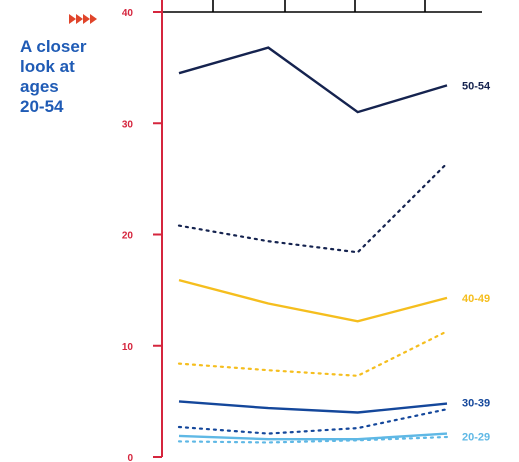 Image resolution: width=519 pixels, height=462 pixels. I want to click on y-tick-label-40: 40, so click(128, 13).